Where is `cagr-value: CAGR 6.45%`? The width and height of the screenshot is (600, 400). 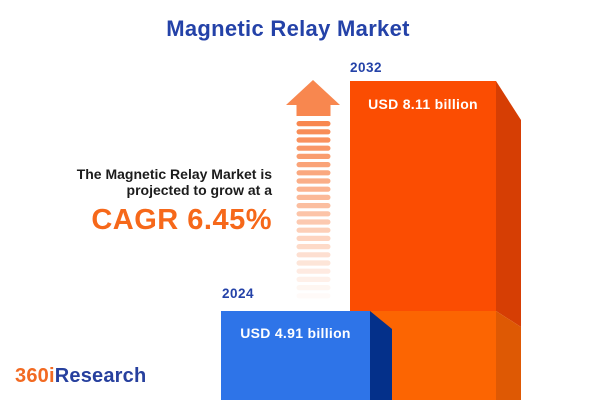
cagr-value: CAGR 6.45% is located at coordinates (181, 220).